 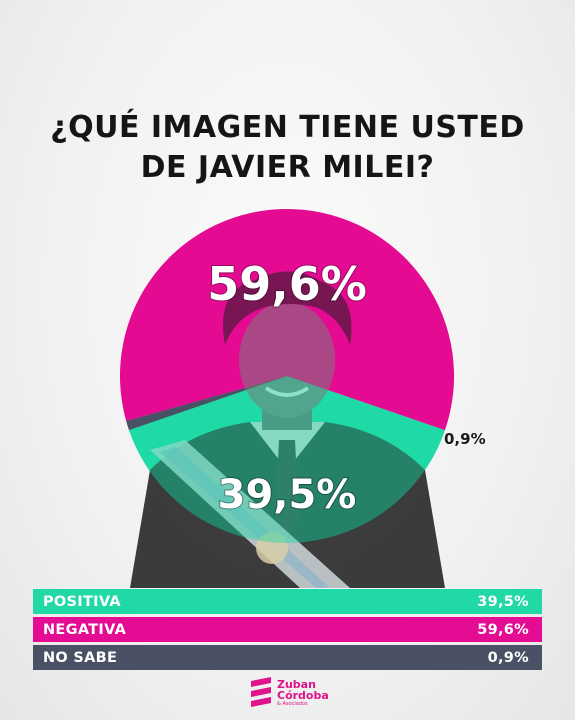 What do you see at coordinates (206, 403) in the screenshot?
I see `slice-no-sabe-tint` at bounding box center [206, 403].